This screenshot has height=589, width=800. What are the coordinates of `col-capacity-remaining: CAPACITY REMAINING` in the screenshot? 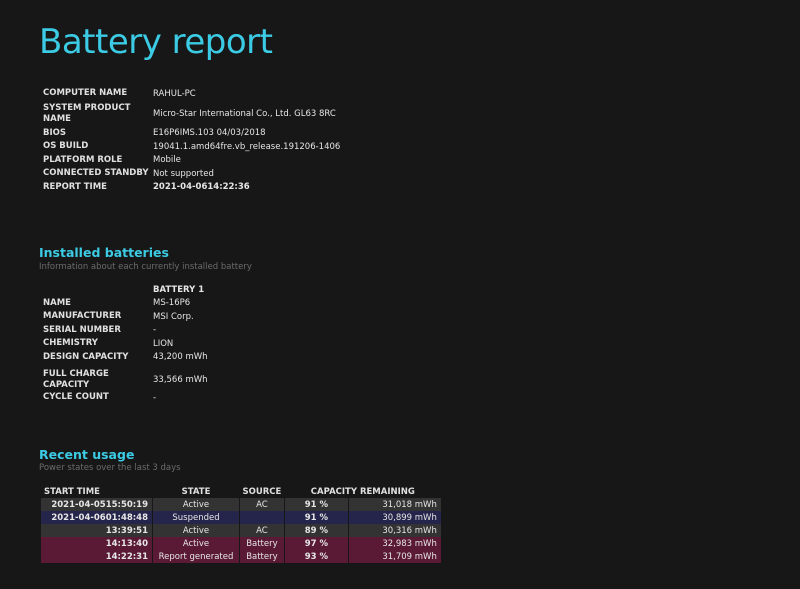 It's located at (362, 491).